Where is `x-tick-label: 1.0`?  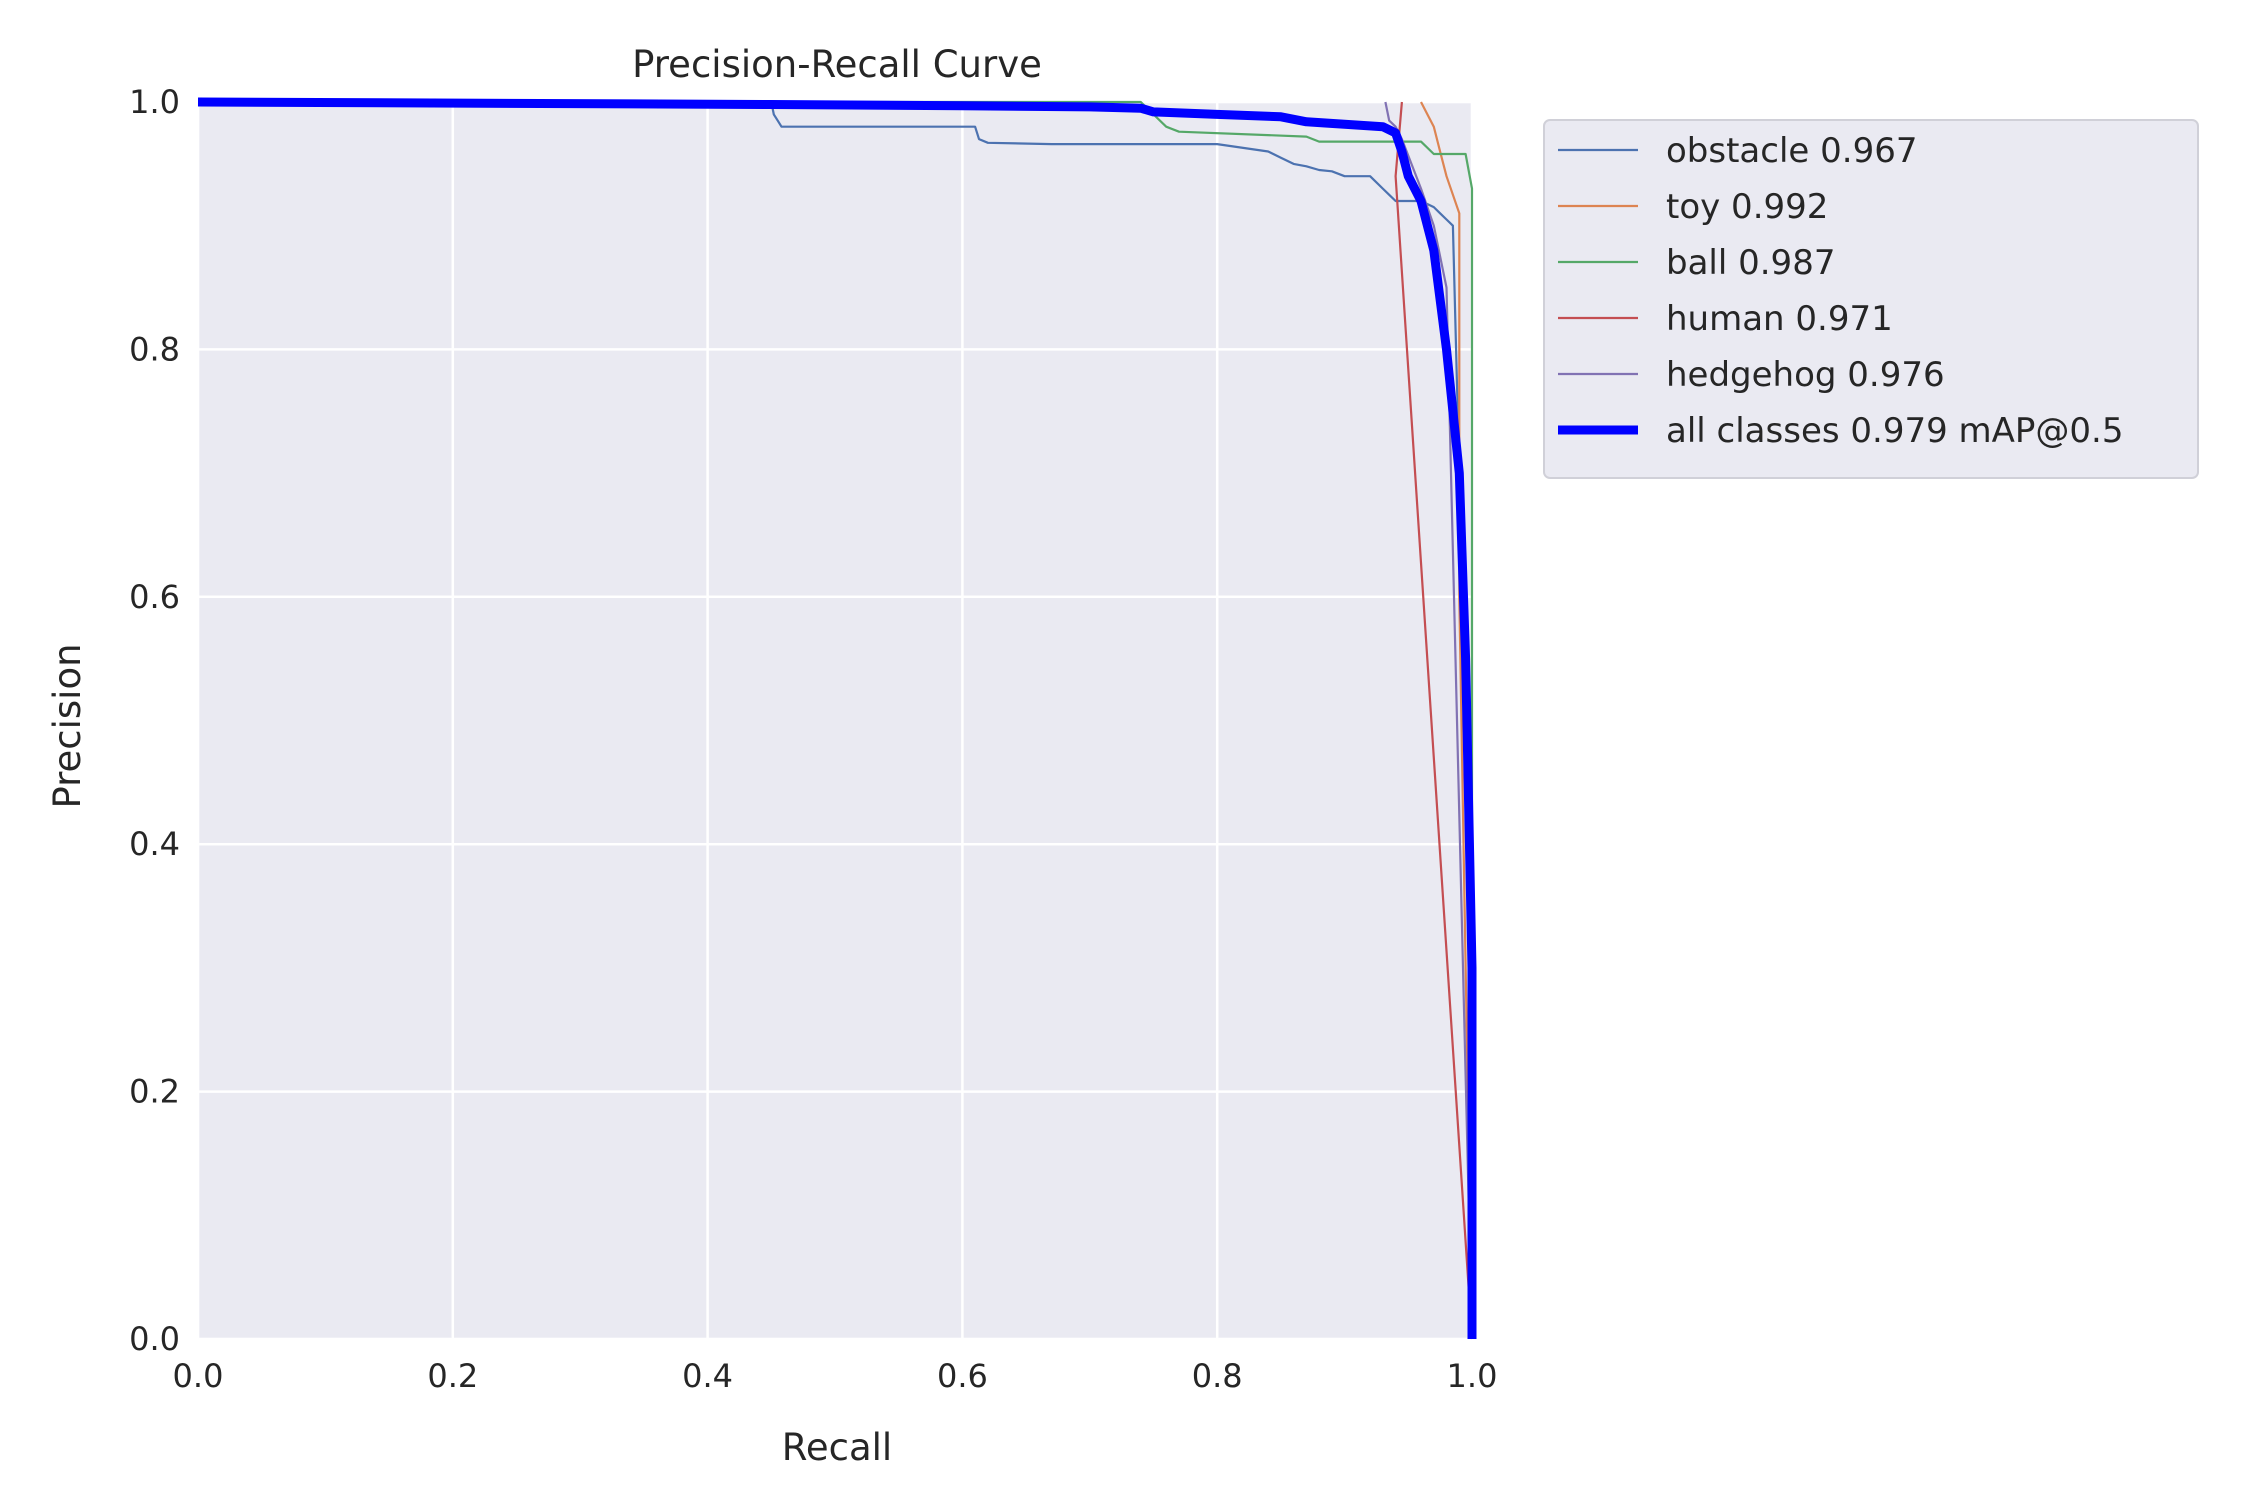
x-tick-label: 1.0 is located at coordinates (1472, 1376).